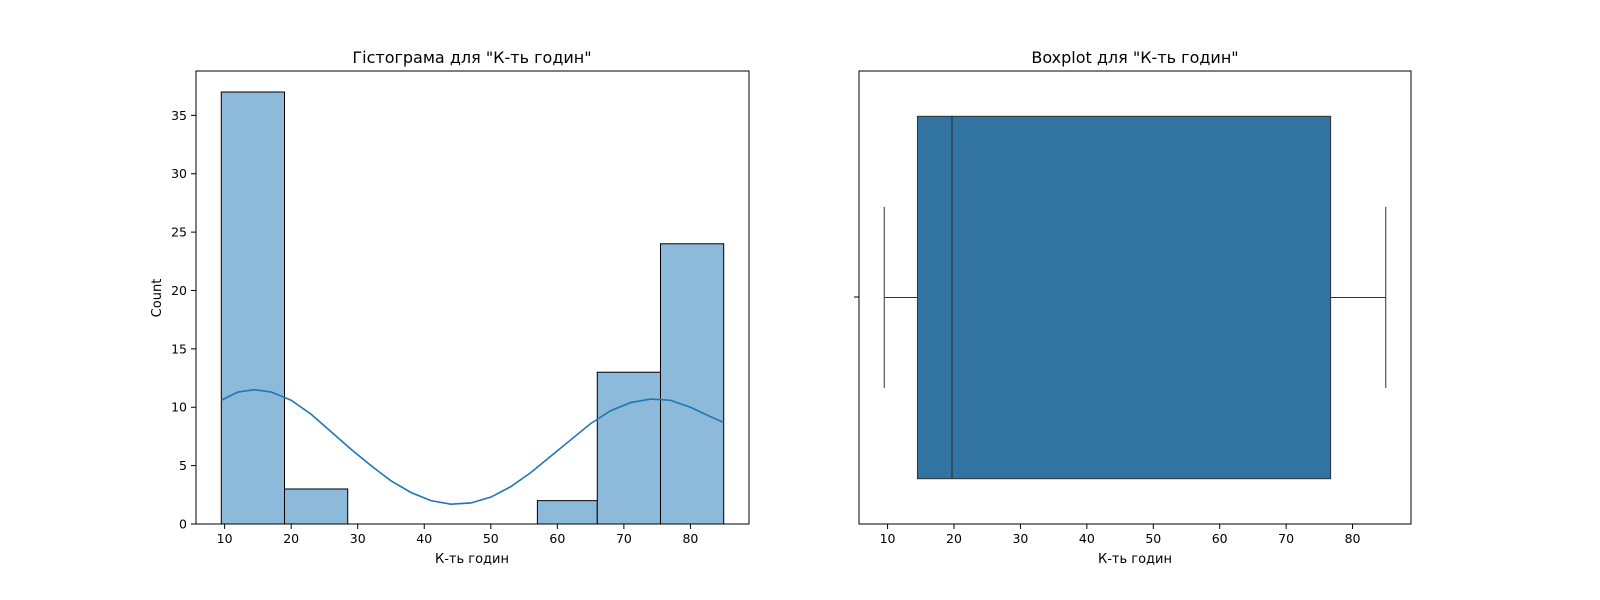 The image size is (1600, 600). Describe the element at coordinates (157, 298) in the screenshot. I see `histogram-y-label: Count` at that location.